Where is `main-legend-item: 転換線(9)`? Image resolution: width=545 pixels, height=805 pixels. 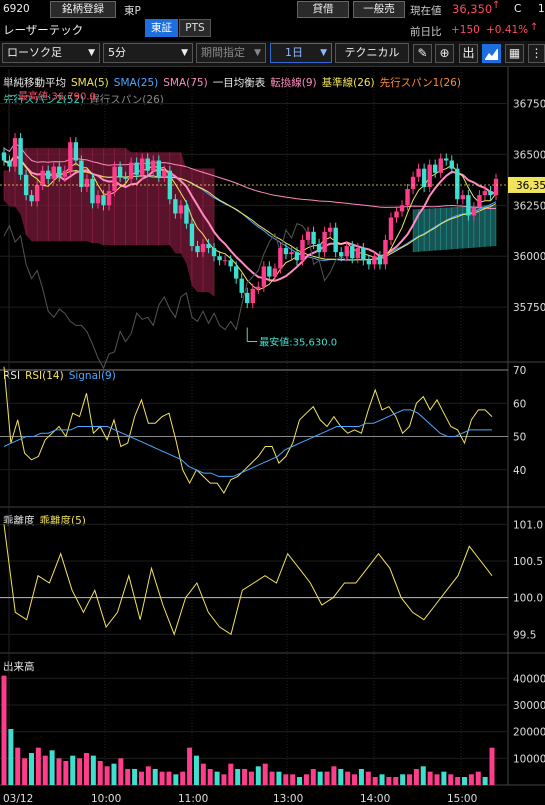
main-legend-item: 転換線(9) is located at coordinates (293, 83).